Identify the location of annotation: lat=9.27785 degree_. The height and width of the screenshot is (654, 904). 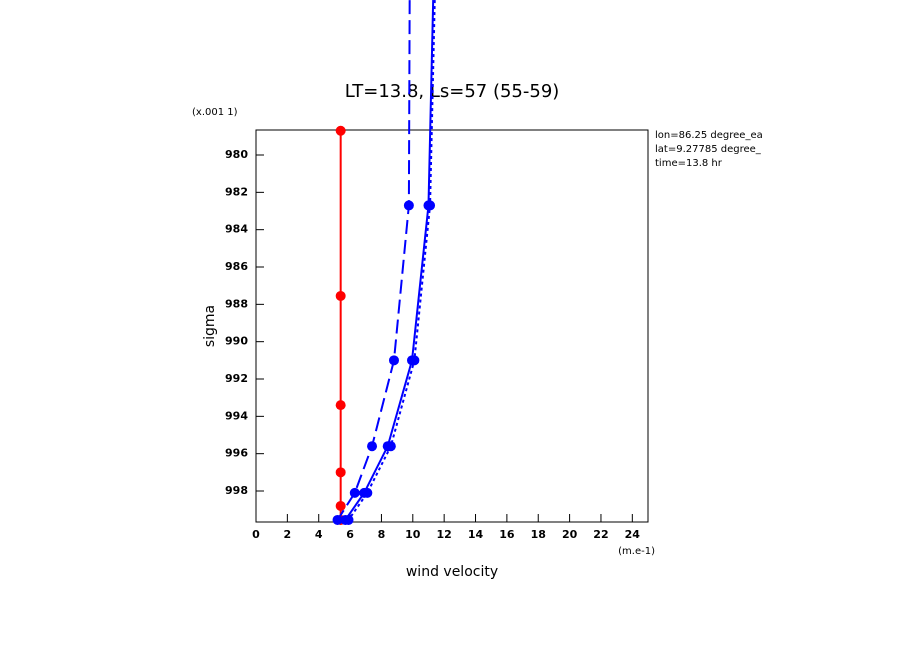
(708, 149).